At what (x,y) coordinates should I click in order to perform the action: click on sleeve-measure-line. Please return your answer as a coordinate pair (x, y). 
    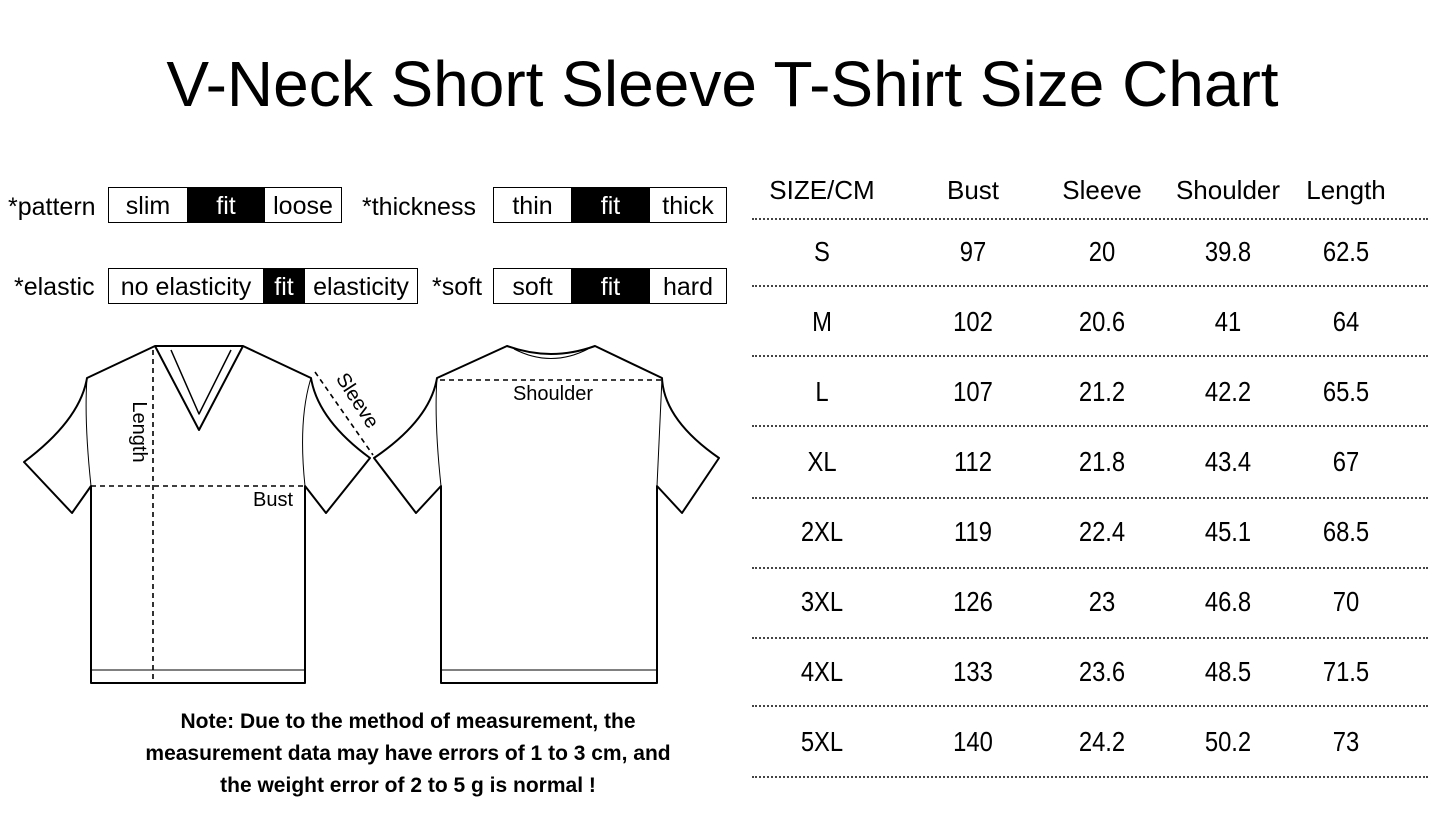
    Looking at the image, I should click on (344, 413).